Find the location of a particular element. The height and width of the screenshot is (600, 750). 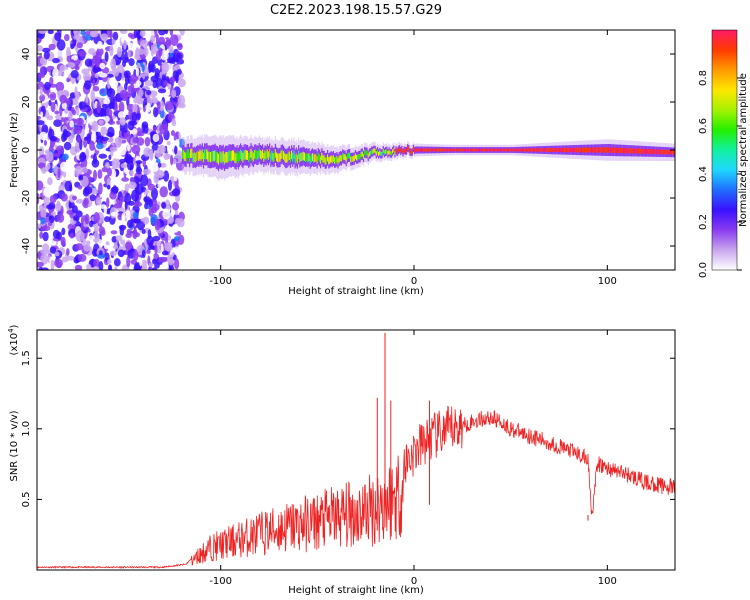

y-tick-label: -40 is located at coordinates (26, 246).